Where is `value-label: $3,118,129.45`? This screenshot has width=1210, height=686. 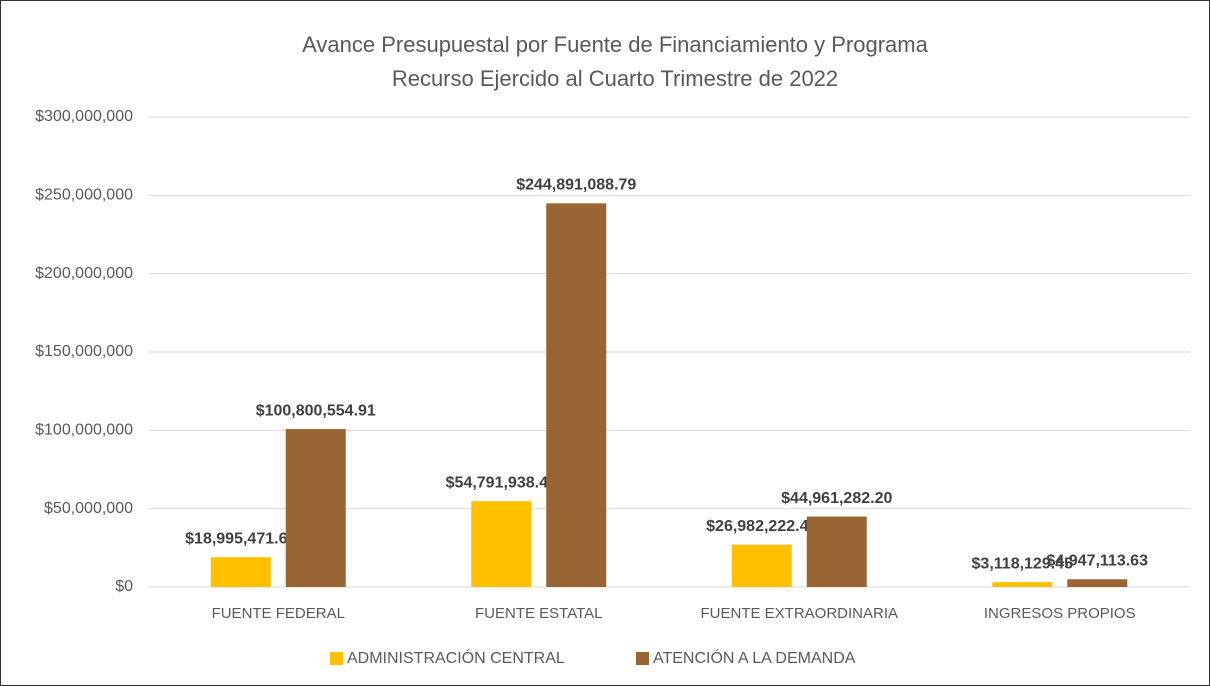 value-label: $3,118,129.45 is located at coordinates (1023, 563).